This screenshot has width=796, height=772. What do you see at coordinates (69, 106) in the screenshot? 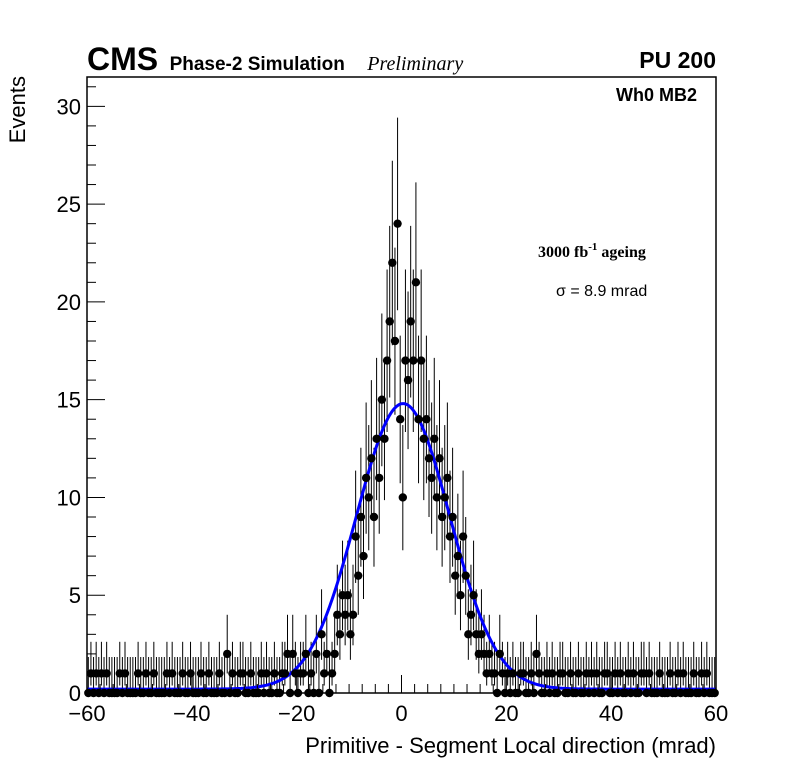
I see `y-tick-label: 30` at bounding box center [69, 106].